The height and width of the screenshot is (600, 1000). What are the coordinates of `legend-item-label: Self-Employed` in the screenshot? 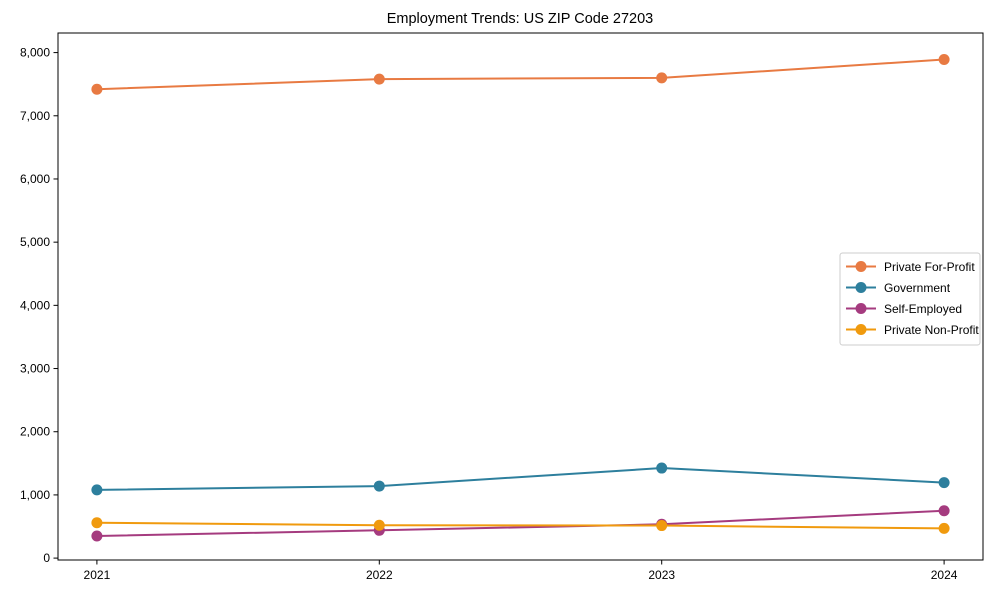 It's located at (923, 309).